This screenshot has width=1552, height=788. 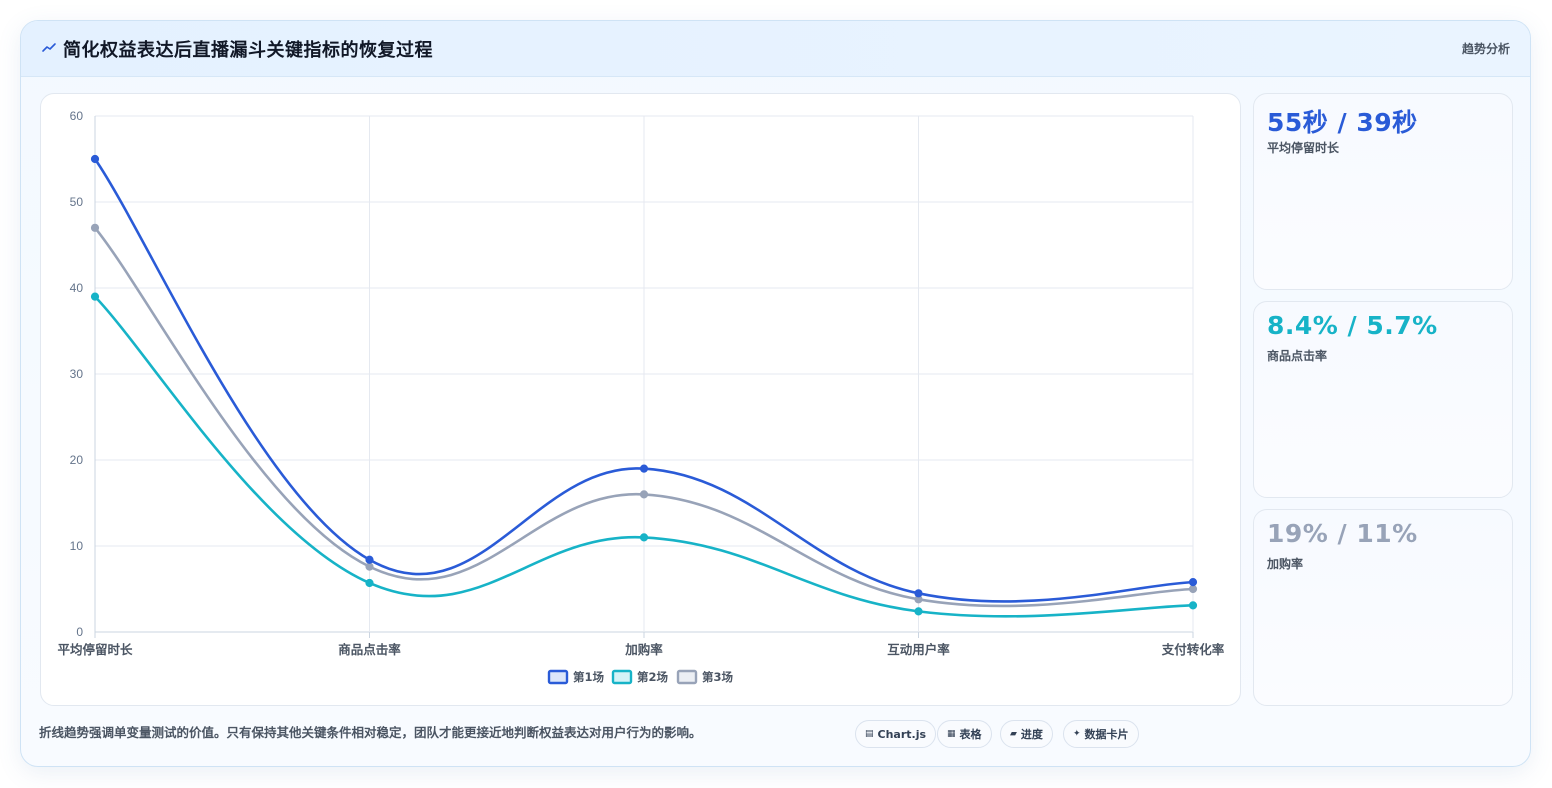 I want to click on x-tick-label: 加购率, so click(x=643, y=649).